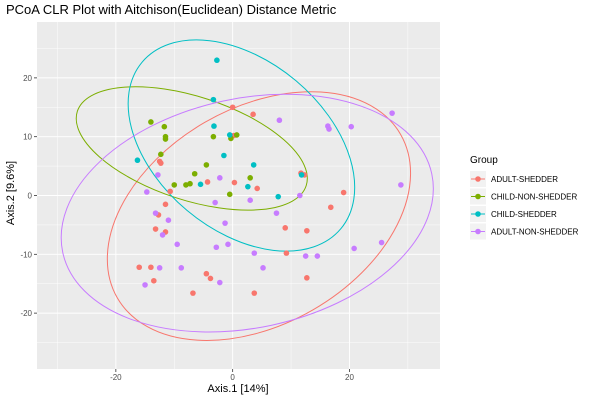 This screenshot has height=400, width=600. Describe the element at coordinates (478, 196) in the screenshot. I see `child-non-shedder-legend-dot` at that location.